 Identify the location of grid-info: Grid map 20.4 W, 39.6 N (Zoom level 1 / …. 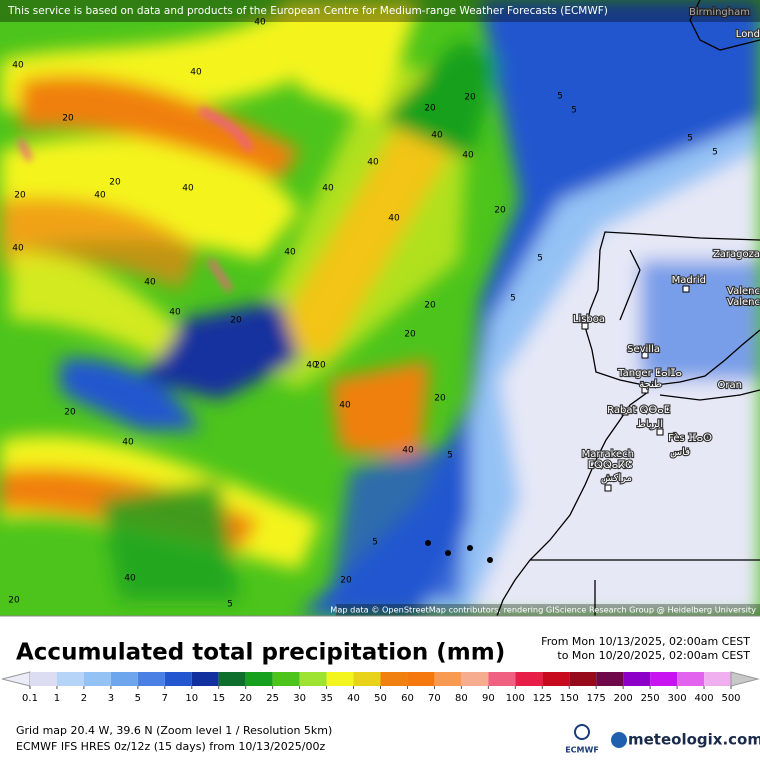
(174, 730).